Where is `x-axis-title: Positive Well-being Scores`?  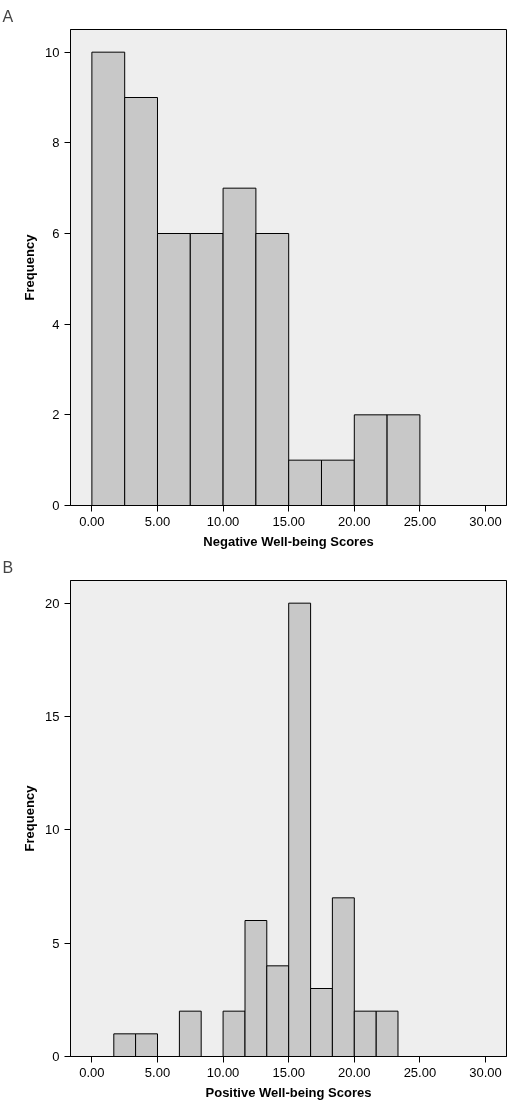 x-axis-title: Positive Well-being Scores is located at coordinates (288, 1092).